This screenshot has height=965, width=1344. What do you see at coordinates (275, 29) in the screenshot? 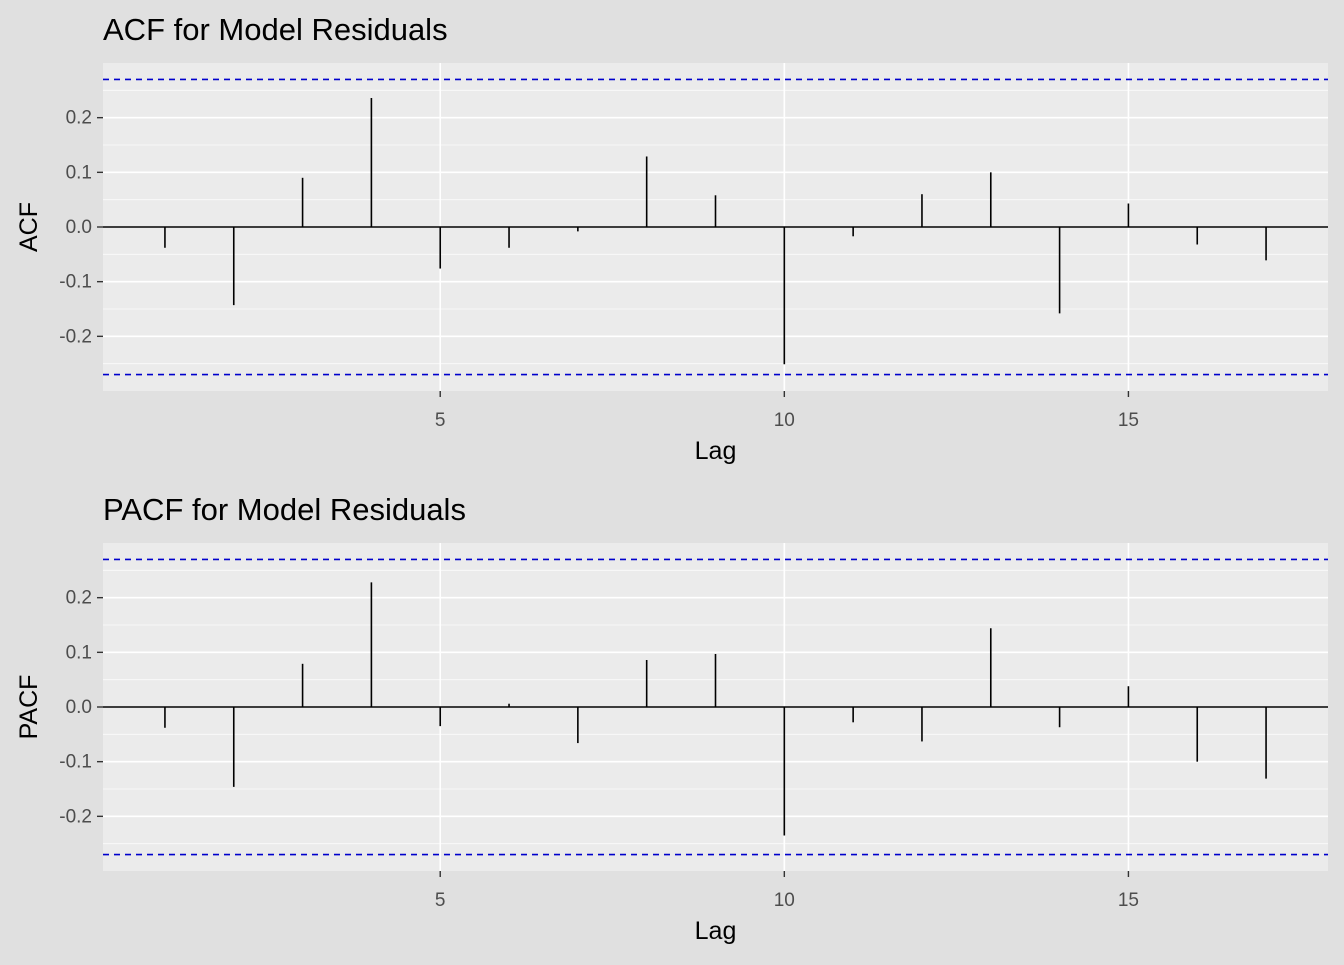
I see `chart-title: ACF for Model Residuals` at bounding box center [275, 29].